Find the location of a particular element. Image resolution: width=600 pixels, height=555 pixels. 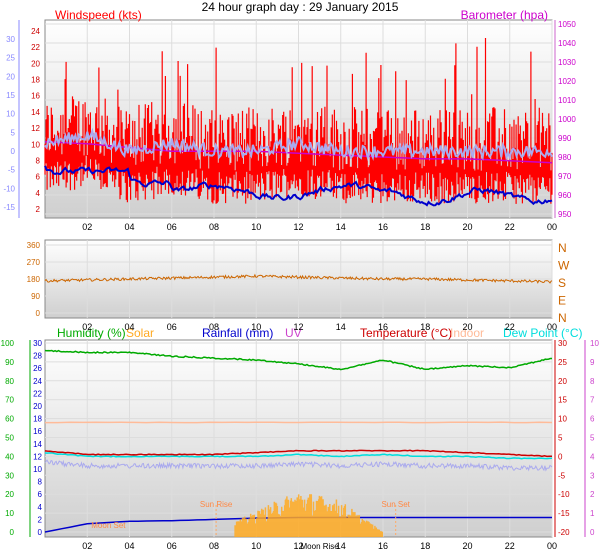

indoor-temperature-series is located at coordinates (299, 422).